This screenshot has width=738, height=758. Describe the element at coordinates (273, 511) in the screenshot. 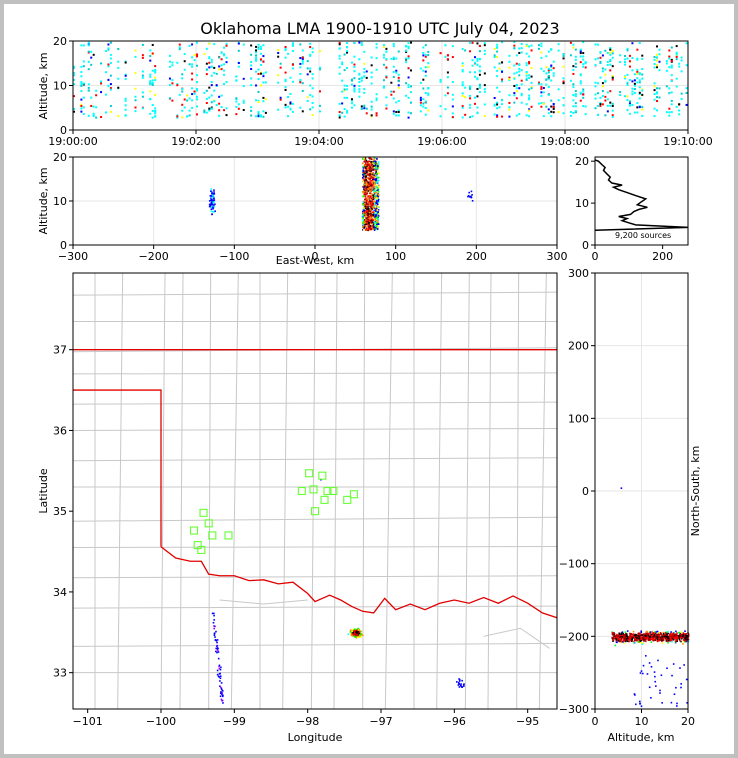

I see `lma-stations` at that location.